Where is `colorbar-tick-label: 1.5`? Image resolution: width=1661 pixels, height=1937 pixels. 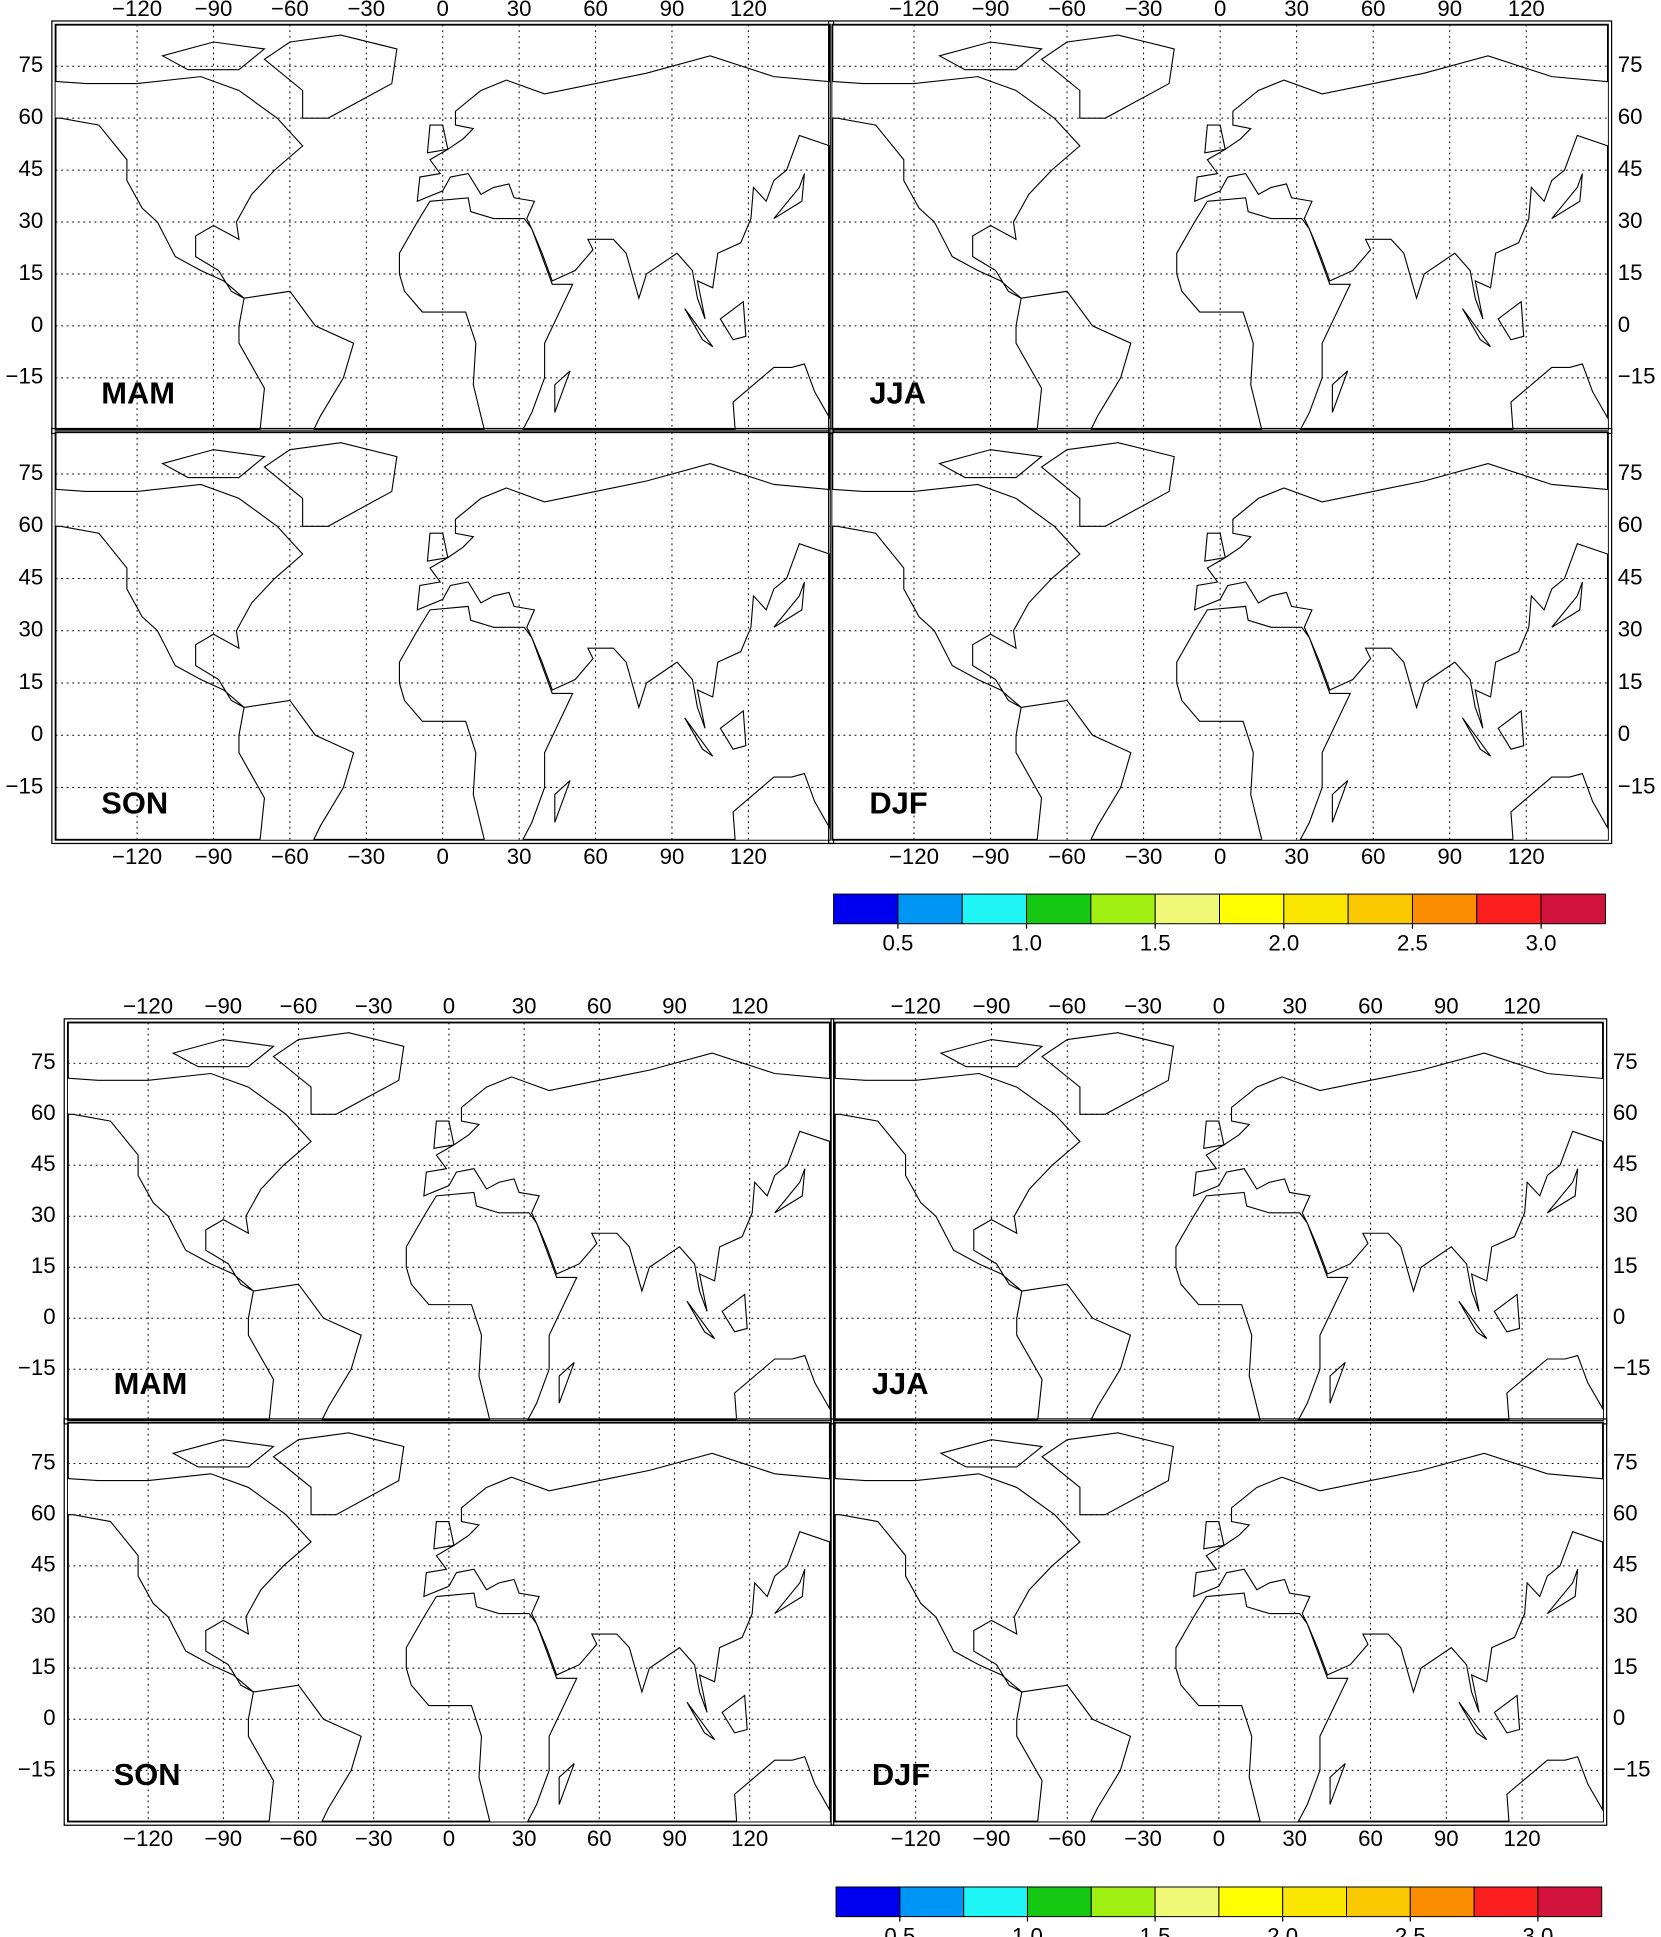 colorbar-tick-label: 1.5 is located at coordinates (1155, 943).